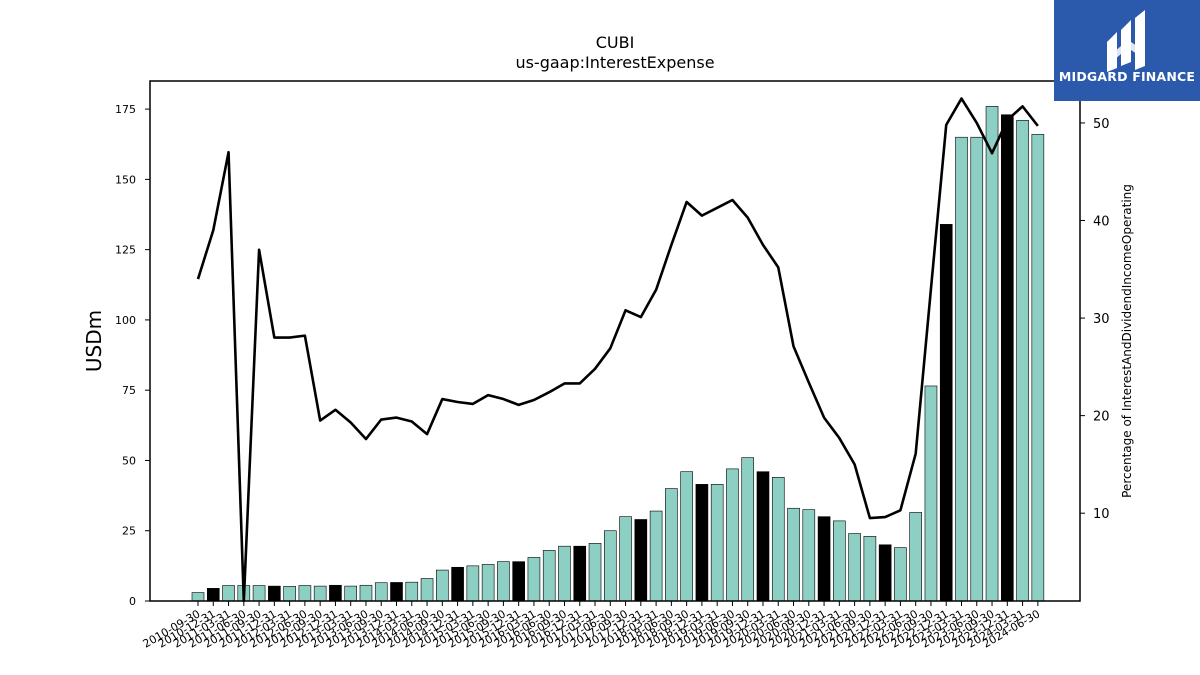 This screenshot has width=1200, height=675. I want to click on y-tick-label: 150, so click(125, 179).